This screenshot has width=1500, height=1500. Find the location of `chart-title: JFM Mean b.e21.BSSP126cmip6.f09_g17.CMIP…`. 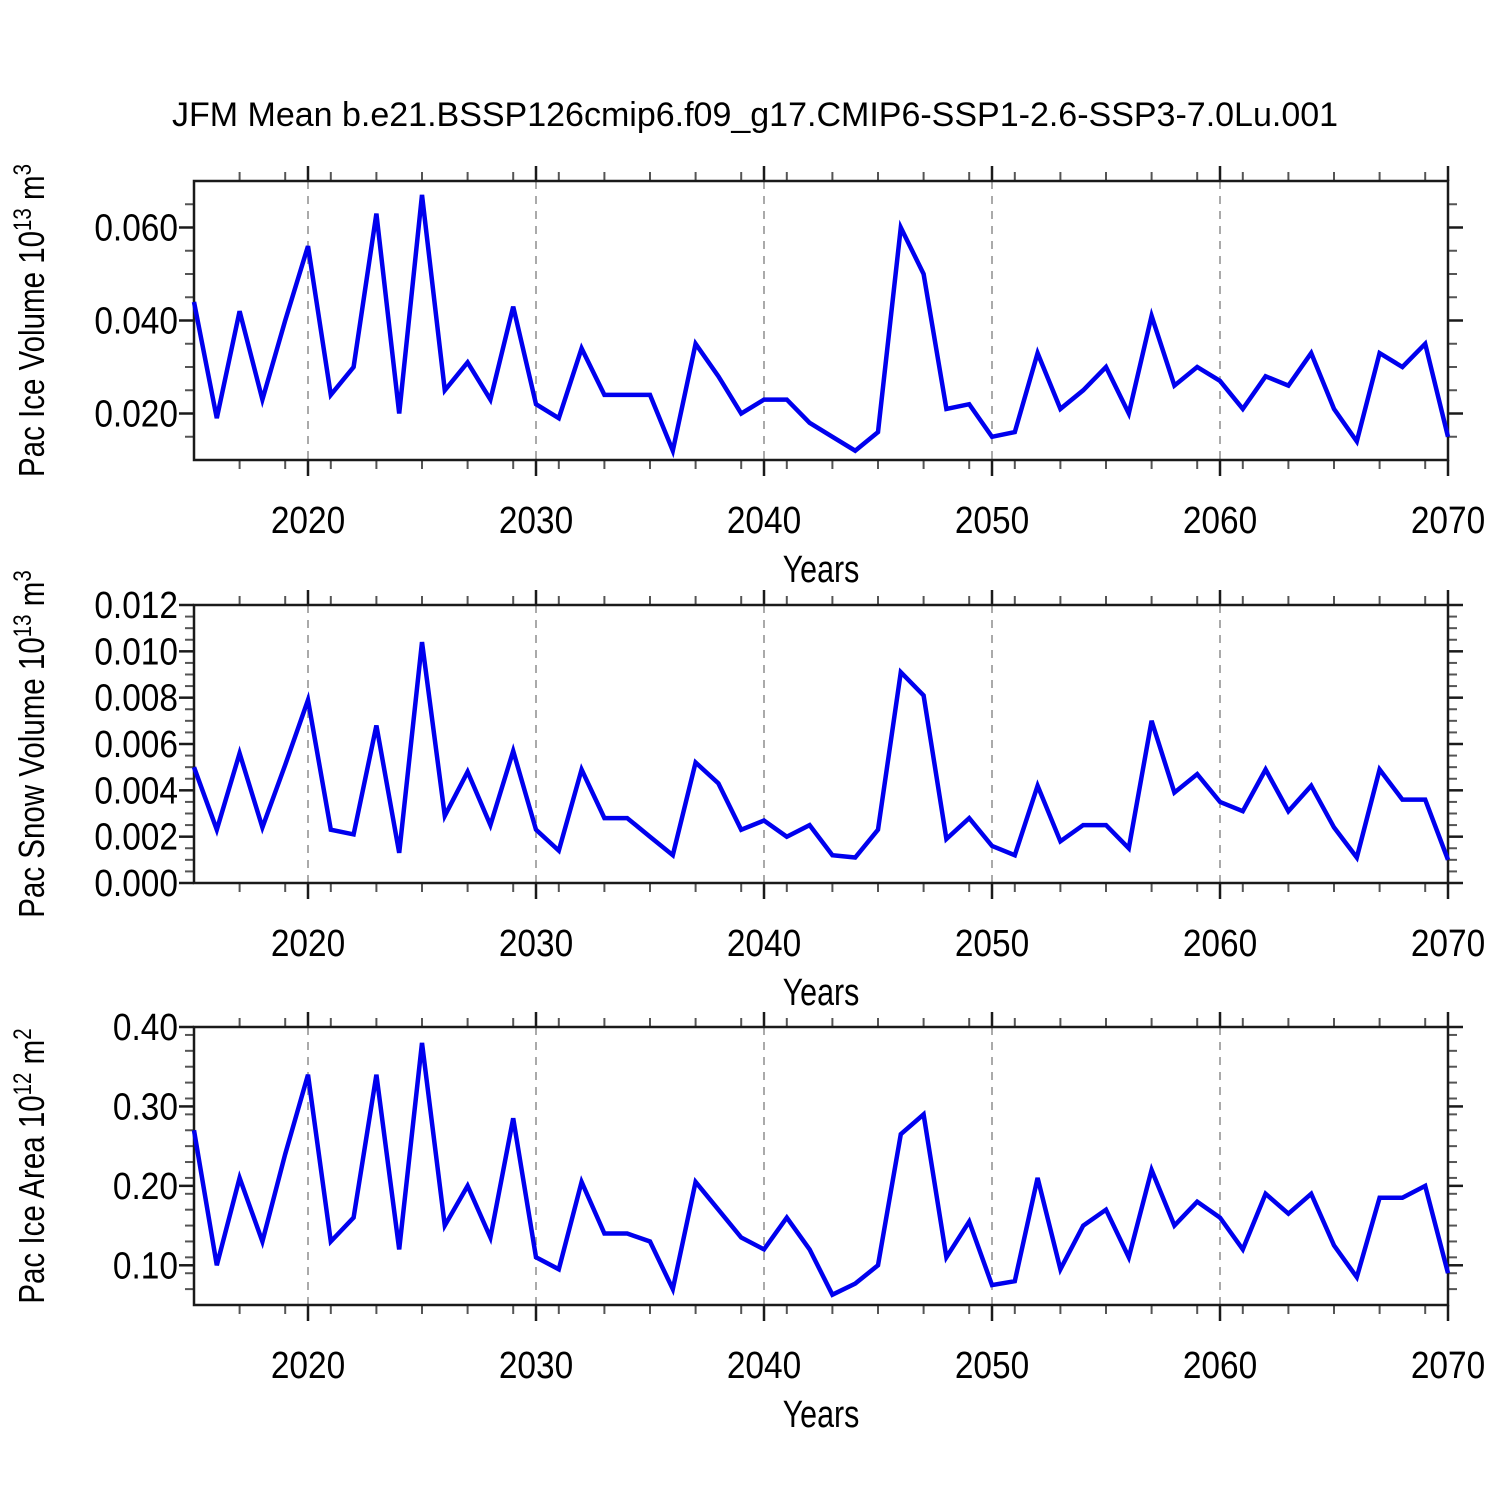

chart-title: JFM Mean b.e21.BSSP126cmip6.f09_g17.CMIP… is located at coordinates (755, 115).